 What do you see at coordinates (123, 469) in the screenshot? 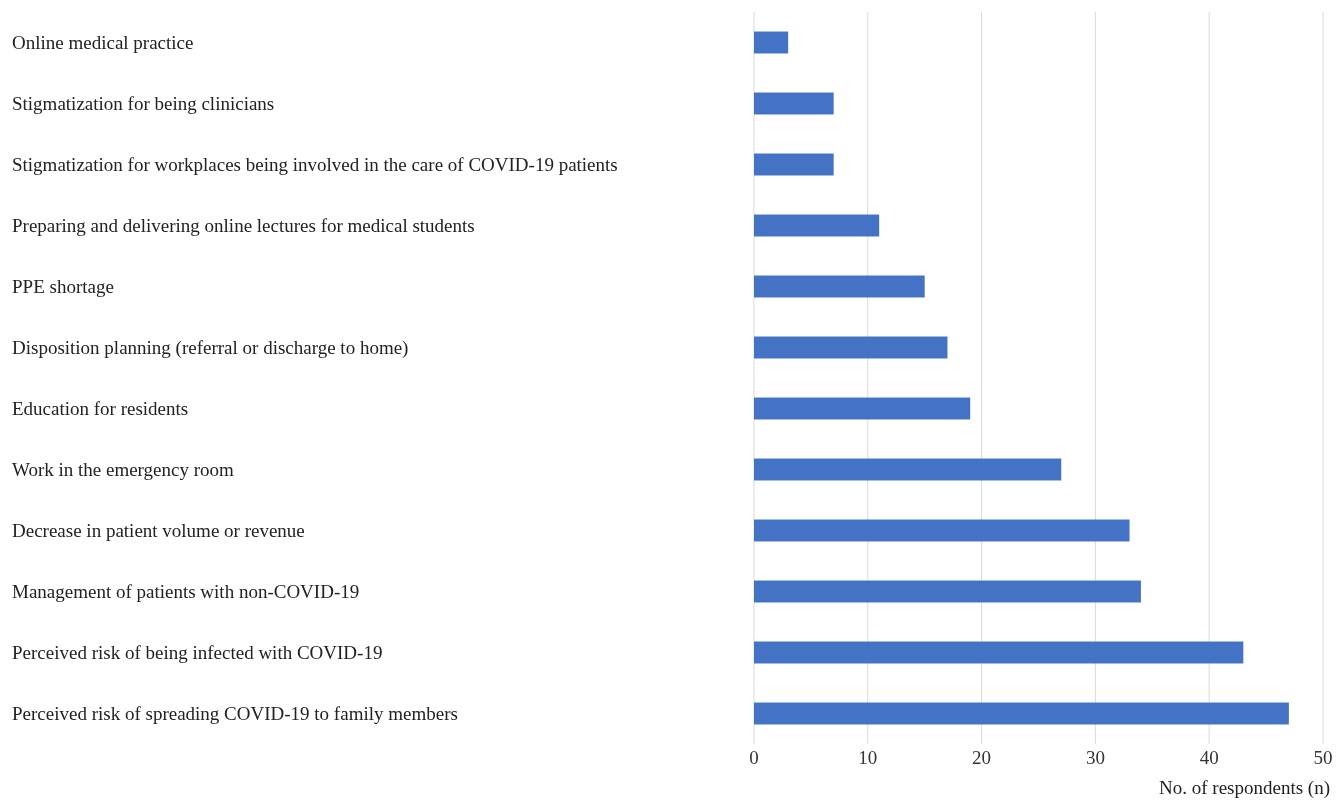
I see `y-tick-label: Work in the emergency room` at bounding box center [123, 469].